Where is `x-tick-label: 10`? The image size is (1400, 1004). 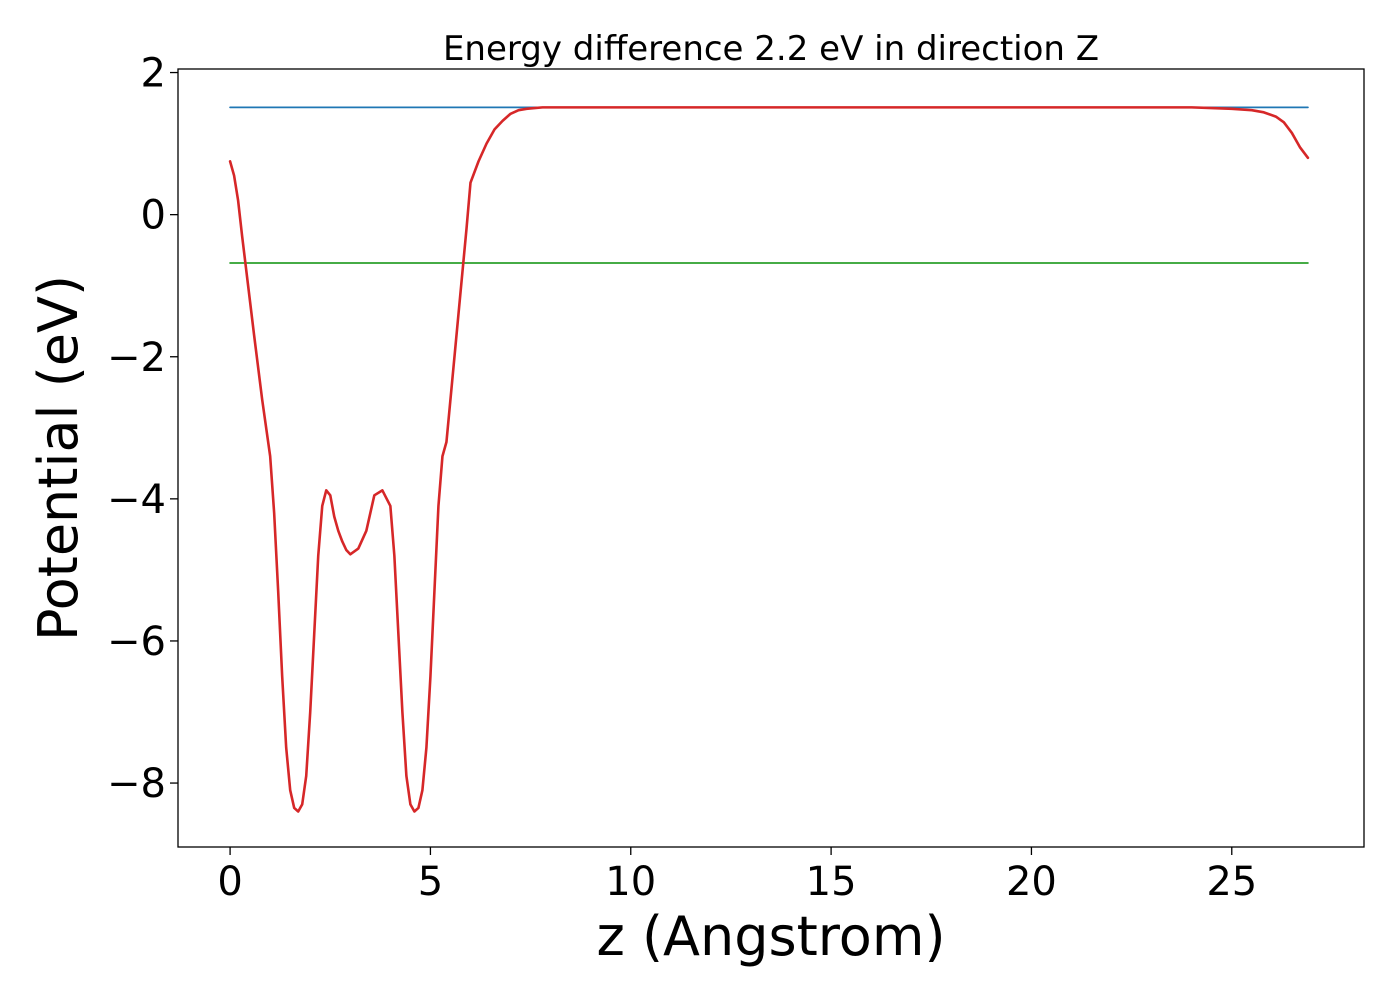 x-tick-label: 10 is located at coordinates (630, 882).